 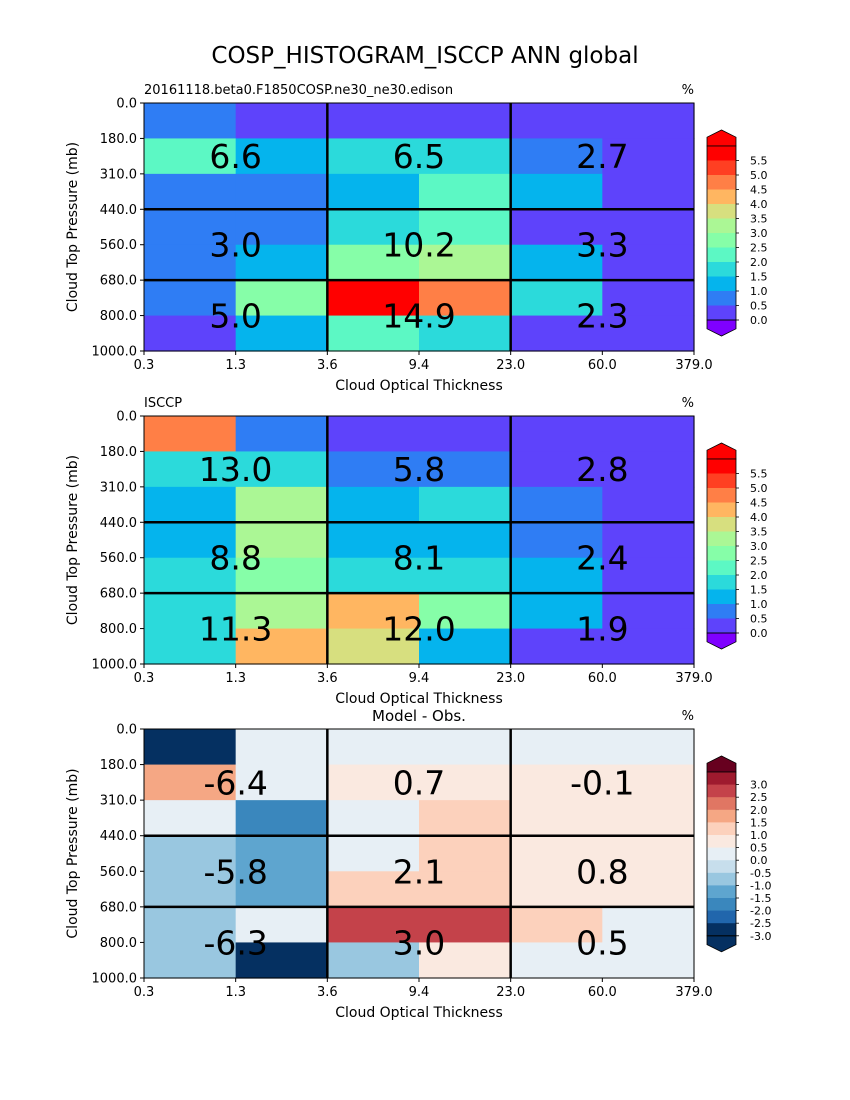 I want to click on block-value-label: 2.4, so click(x=602, y=558).